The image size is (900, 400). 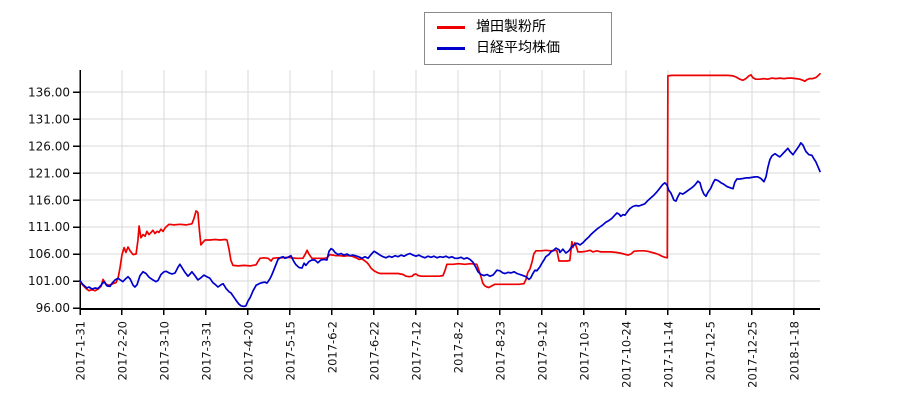 I want to click on x-tick-label: 2017-3-31, so click(x=206, y=351).